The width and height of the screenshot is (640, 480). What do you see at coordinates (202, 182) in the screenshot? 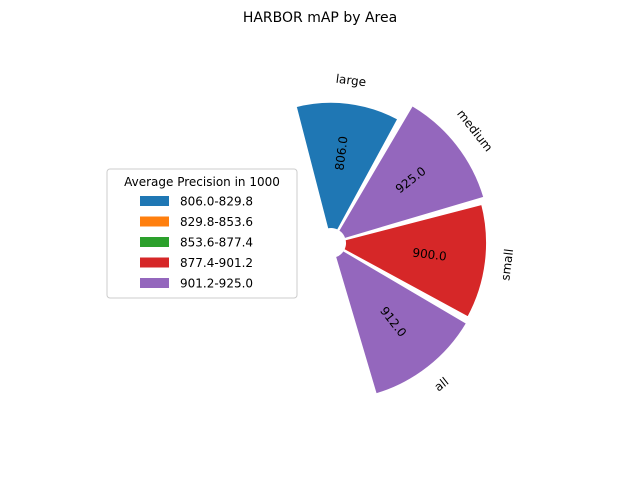
I see `legend-title: Average Precision in 1000` at bounding box center [202, 182].